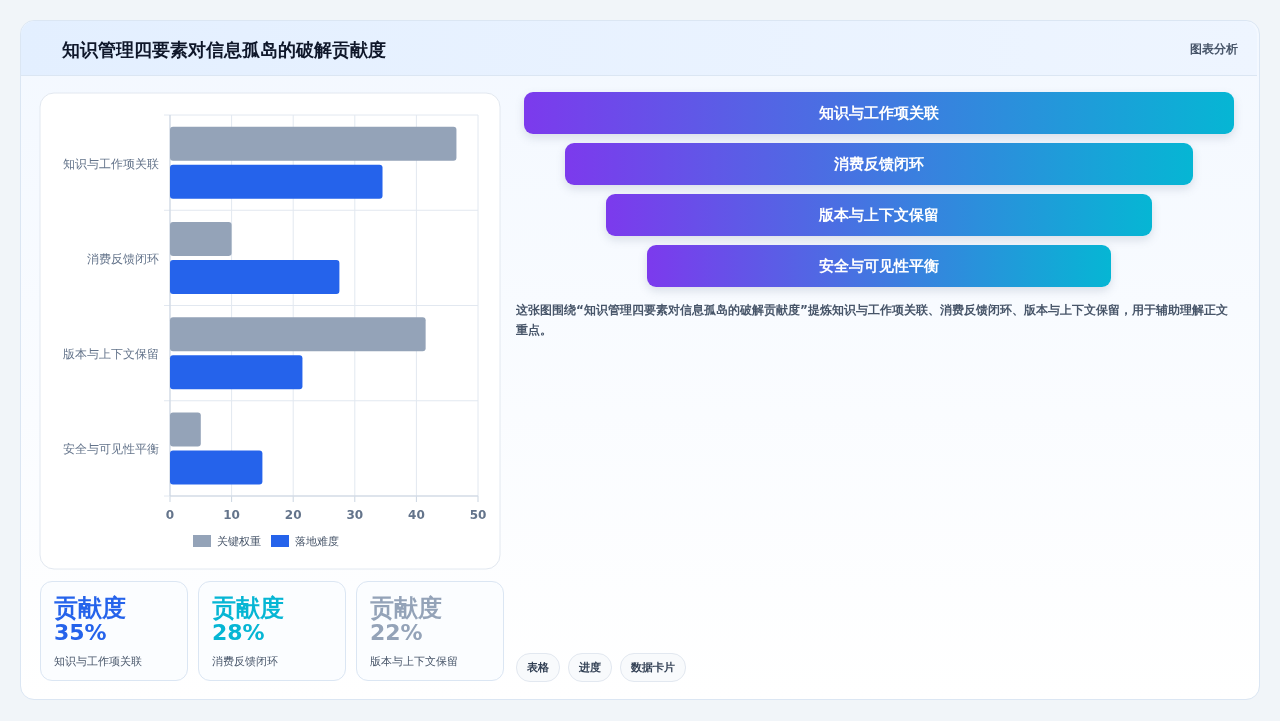 This screenshot has height=721, width=1280. I want to click on x-tick-label: 50, so click(478, 515).